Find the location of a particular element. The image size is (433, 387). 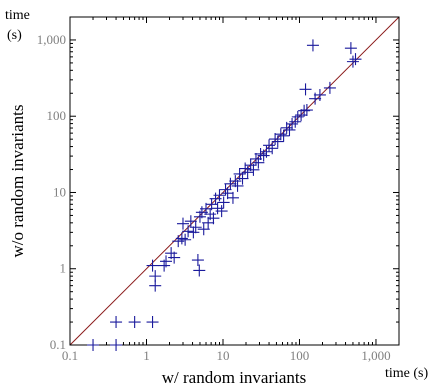

x-axis-title: w/ random invariants is located at coordinates (234, 377).